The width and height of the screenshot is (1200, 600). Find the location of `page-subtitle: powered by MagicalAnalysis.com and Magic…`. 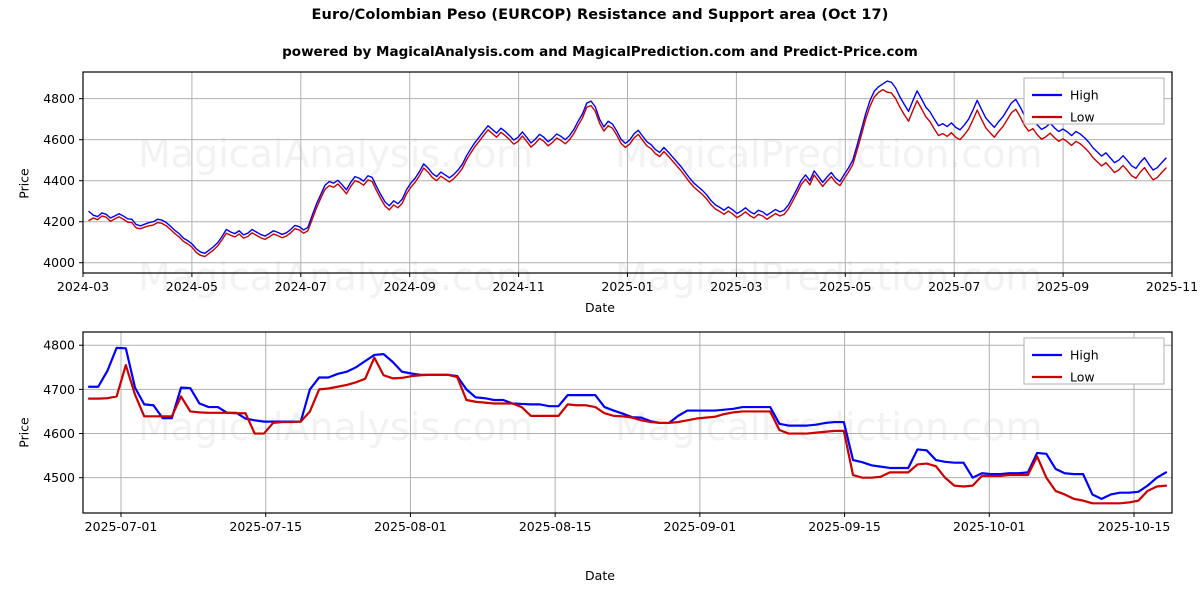

page-subtitle: powered by MagicalAnalysis.com and Magic… is located at coordinates (600, 52).